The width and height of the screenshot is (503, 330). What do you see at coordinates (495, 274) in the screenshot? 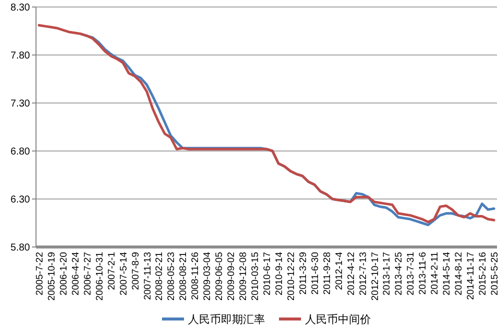
I see `x-tick-label: 2015-5-25` at bounding box center [495, 274].